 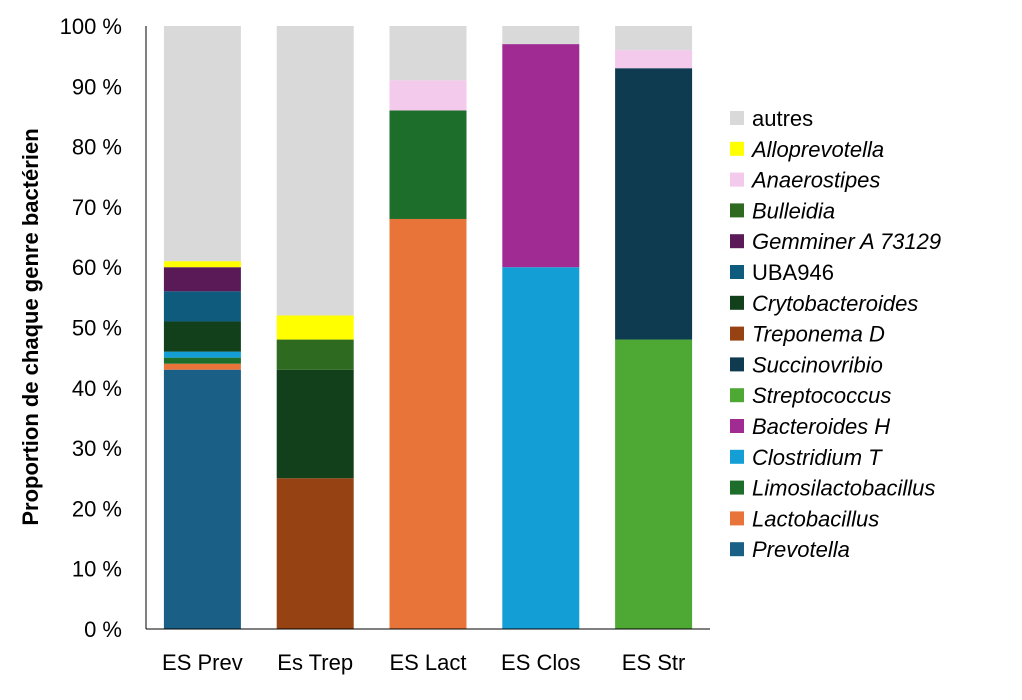 What do you see at coordinates (782, 118) in the screenshot?
I see `legend-label: autres` at bounding box center [782, 118].